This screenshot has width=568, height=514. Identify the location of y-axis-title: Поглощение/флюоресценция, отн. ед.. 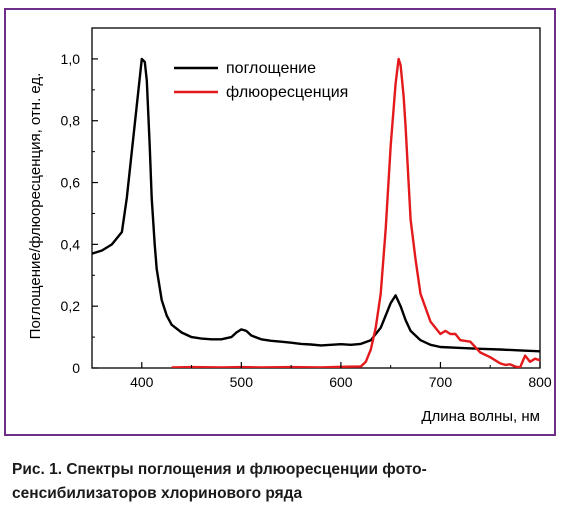
(35, 206).